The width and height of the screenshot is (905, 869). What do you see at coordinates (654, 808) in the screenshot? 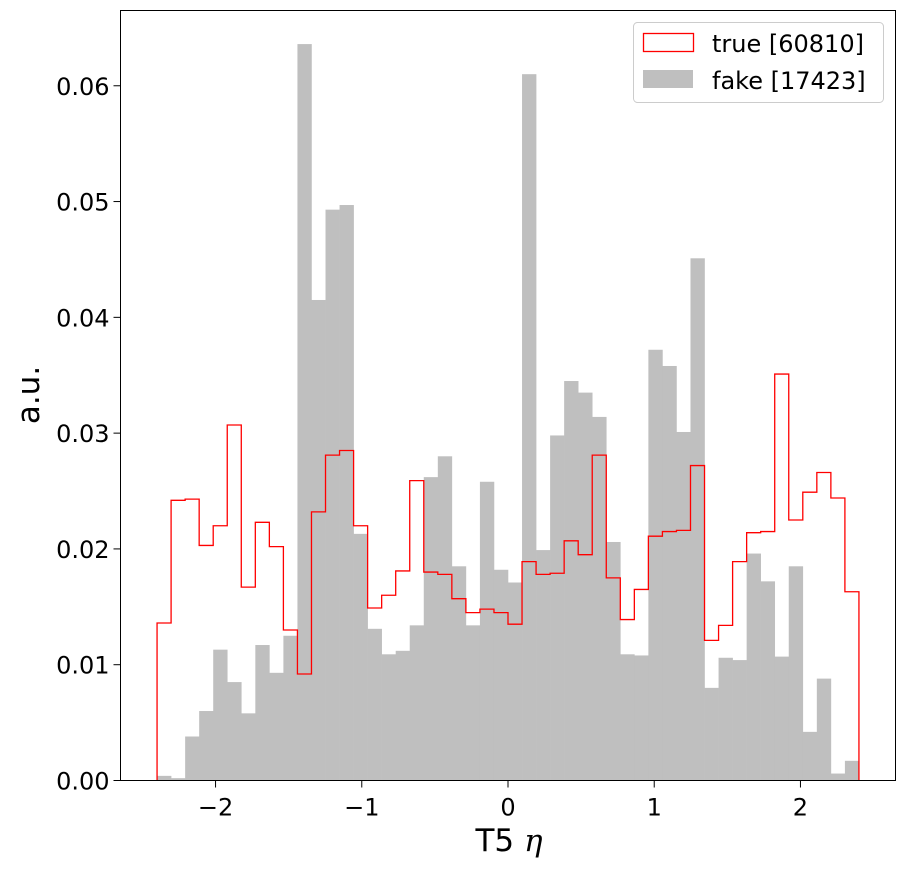
I see `x-tick-label: 1` at bounding box center [654, 808].